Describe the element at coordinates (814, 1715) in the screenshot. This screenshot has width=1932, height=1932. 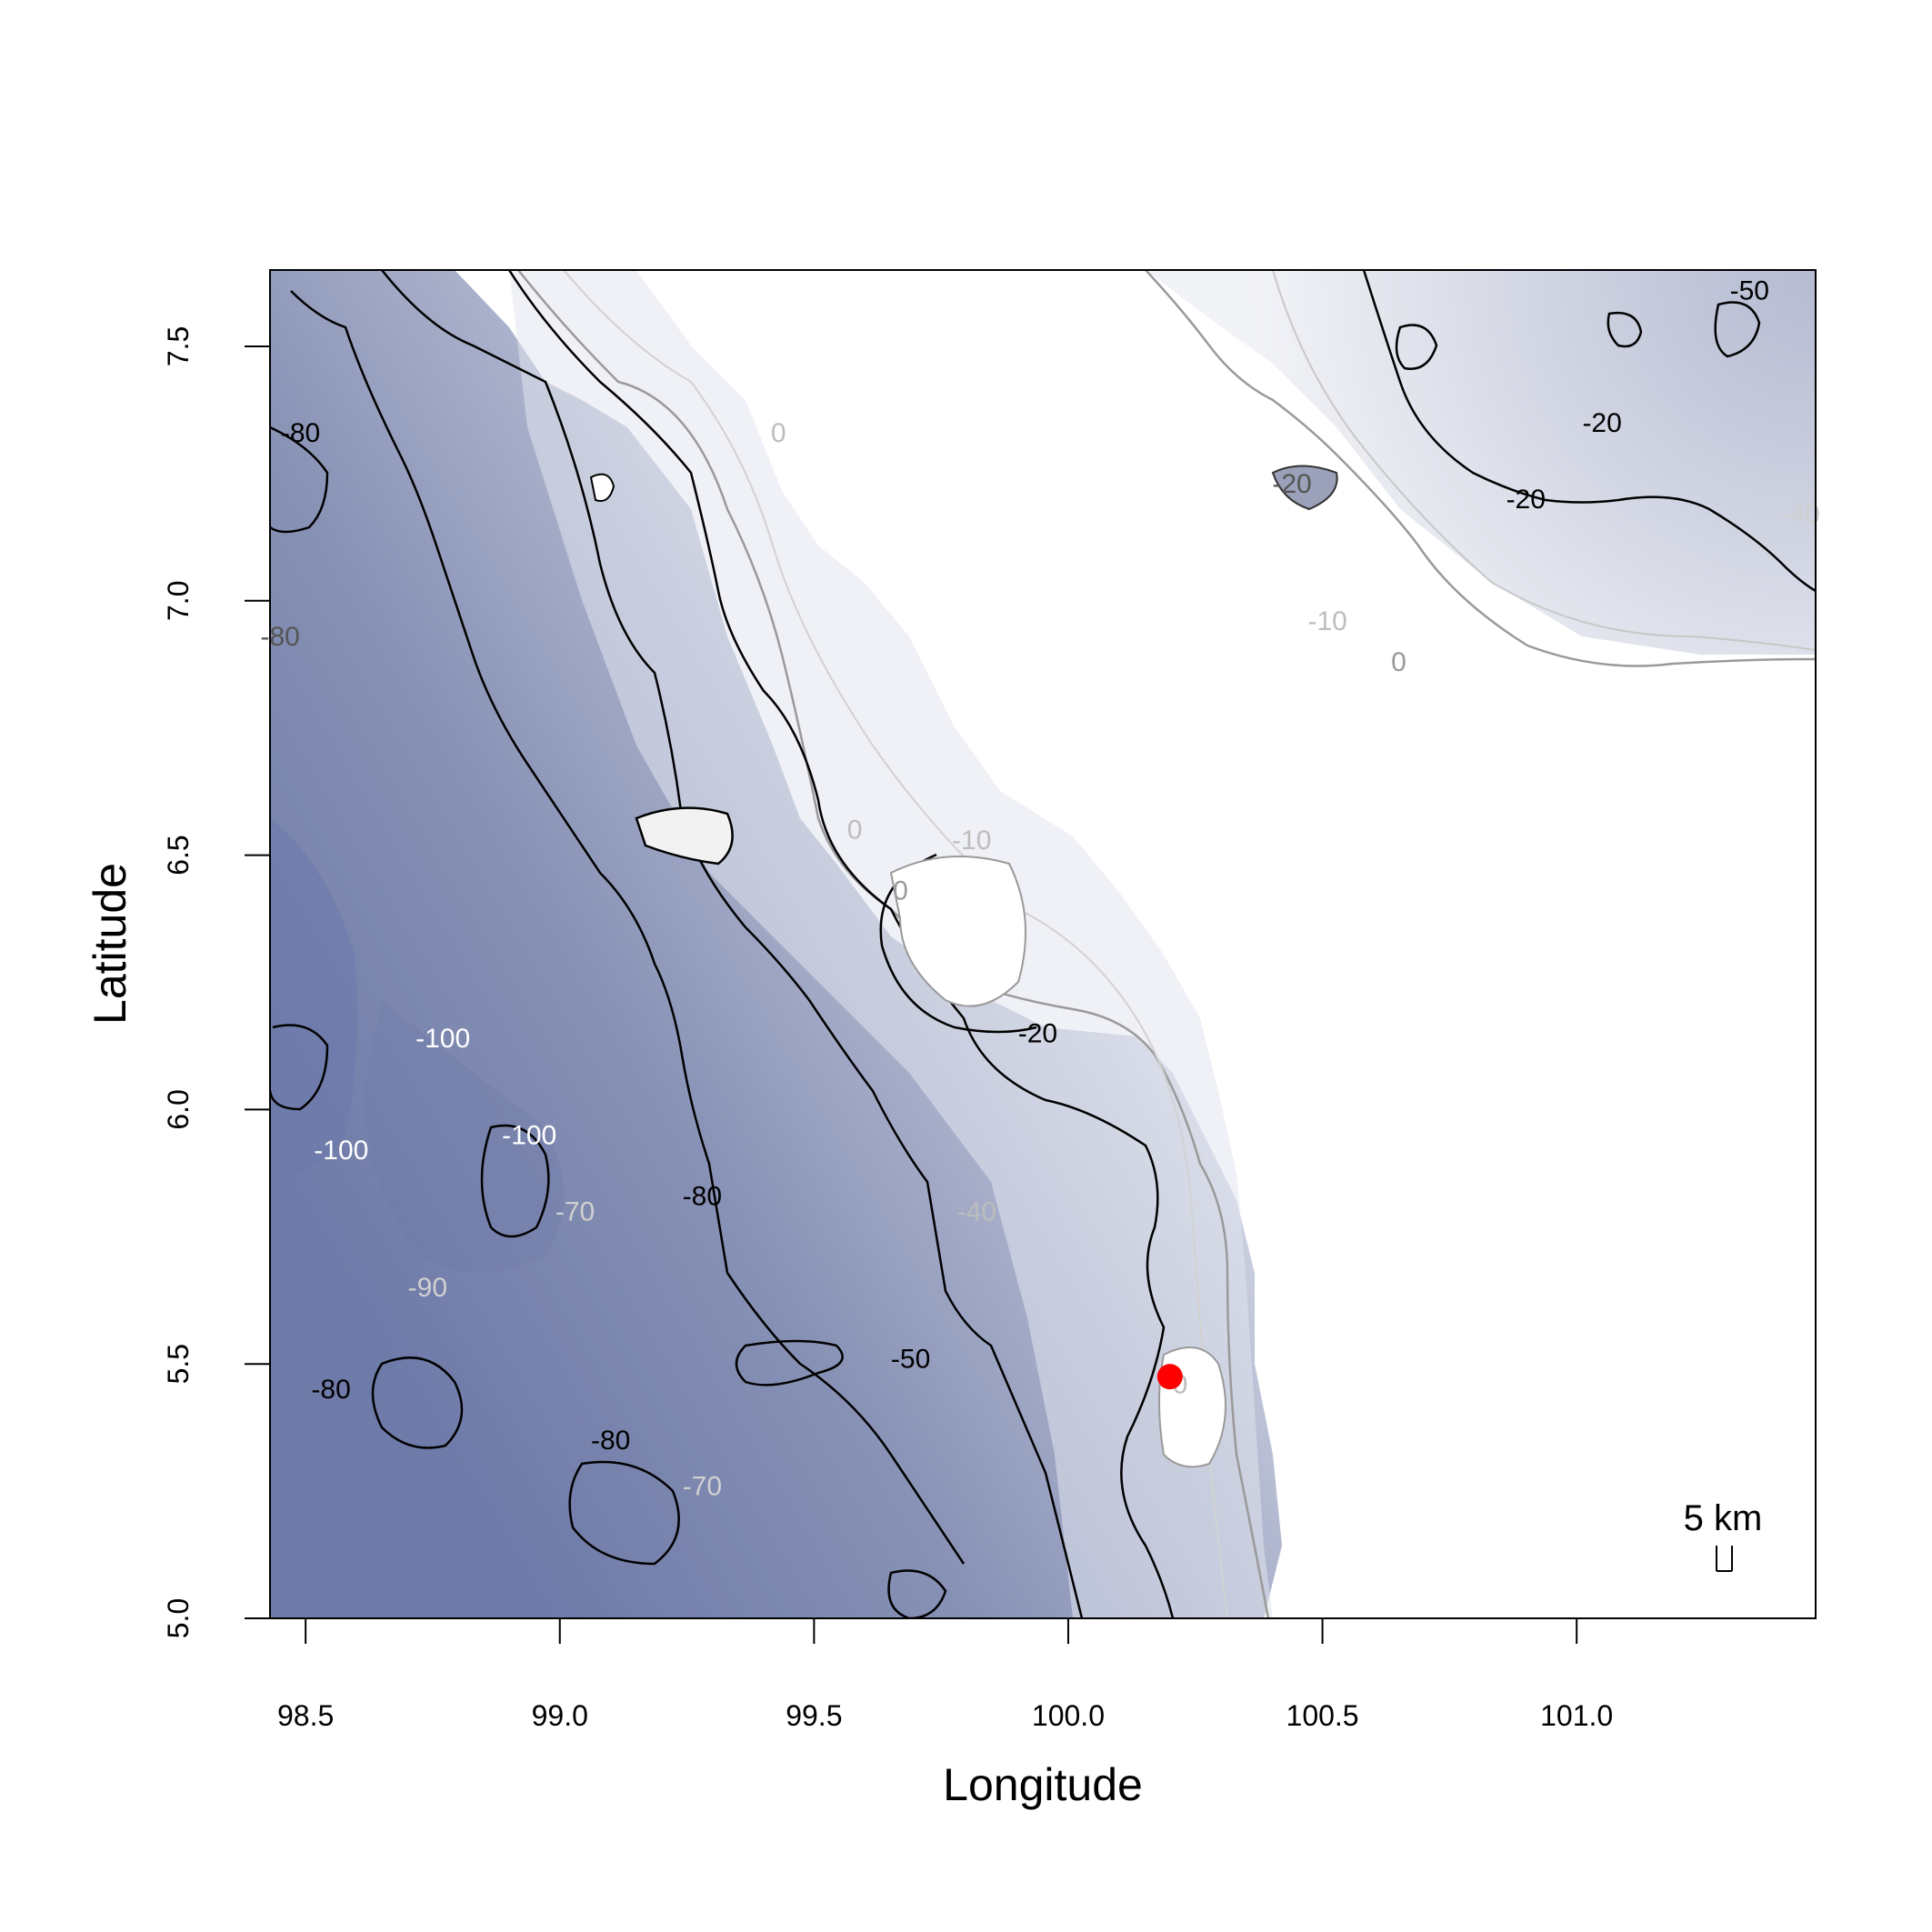
I see `x-tick-label: 99.5` at that location.